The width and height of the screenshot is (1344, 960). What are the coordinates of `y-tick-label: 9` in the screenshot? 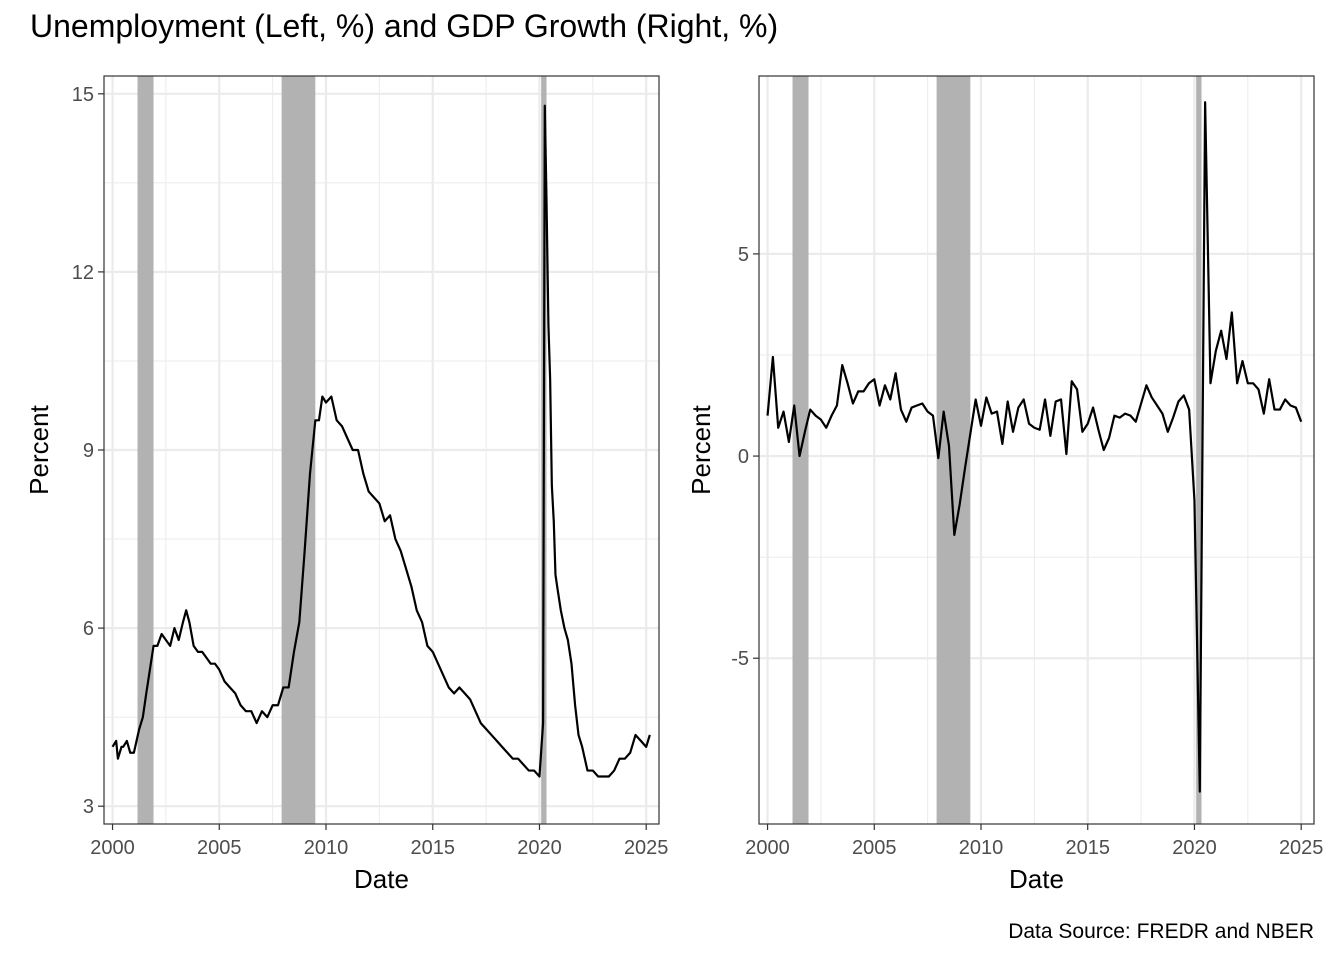 It's located at (88, 451).